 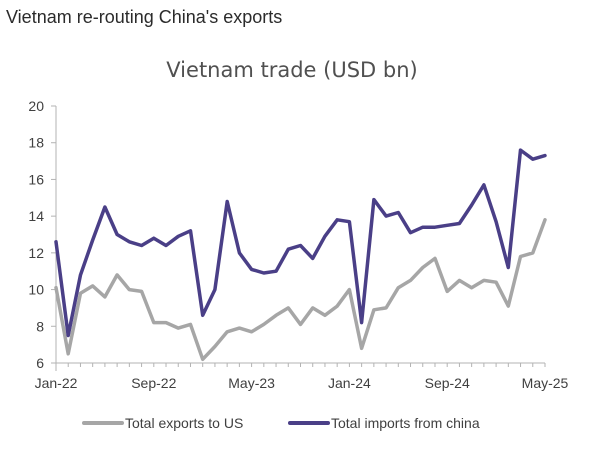 I want to click on x-tick-label: Sep-24, so click(x=447, y=383).